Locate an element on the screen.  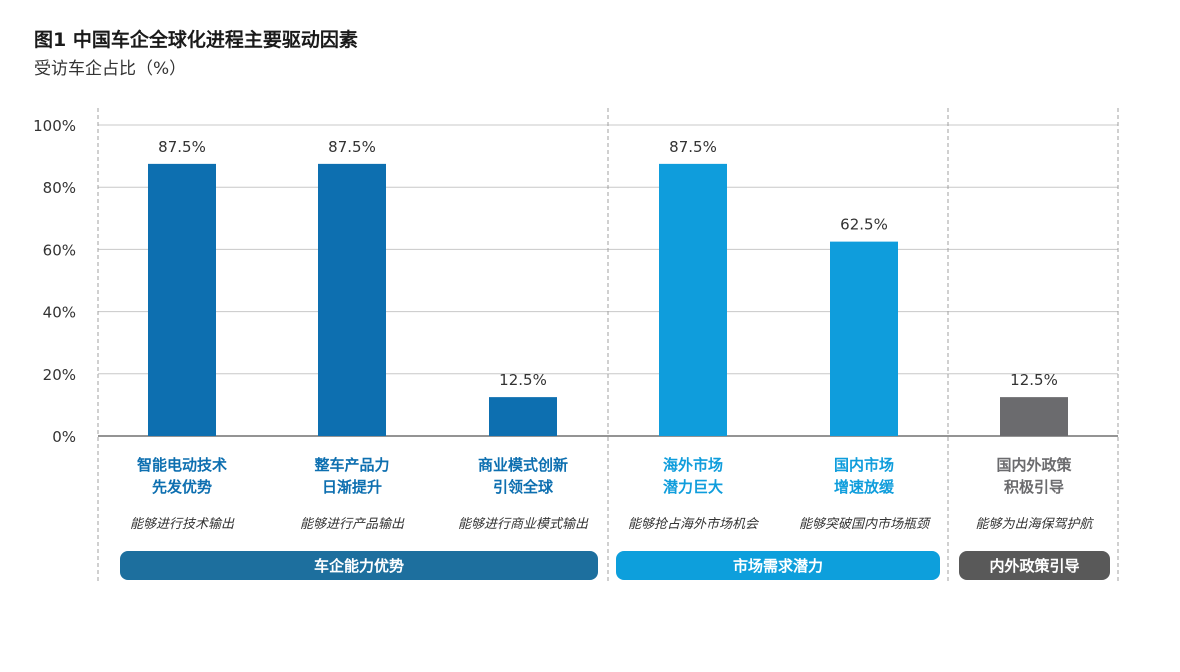
group-pills: 车企能力优势 市场需求潜力 内外政策引导 is located at coordinates (615, 565).